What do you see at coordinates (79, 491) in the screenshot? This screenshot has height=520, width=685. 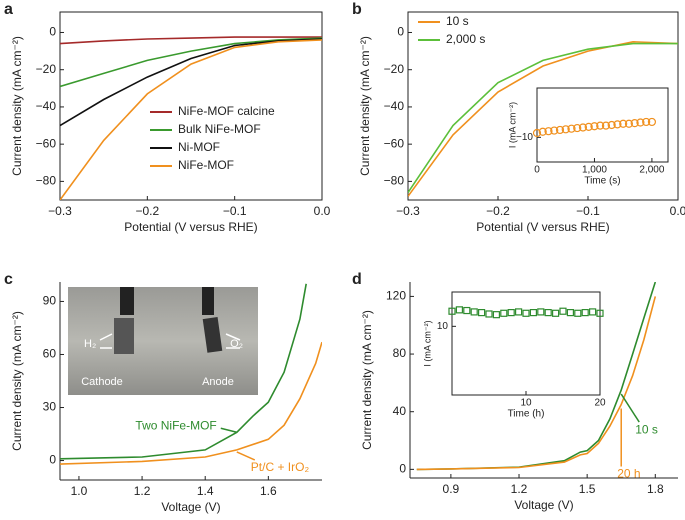 I see `x-tick-label: 1.0` at bounding box center [79, 491].